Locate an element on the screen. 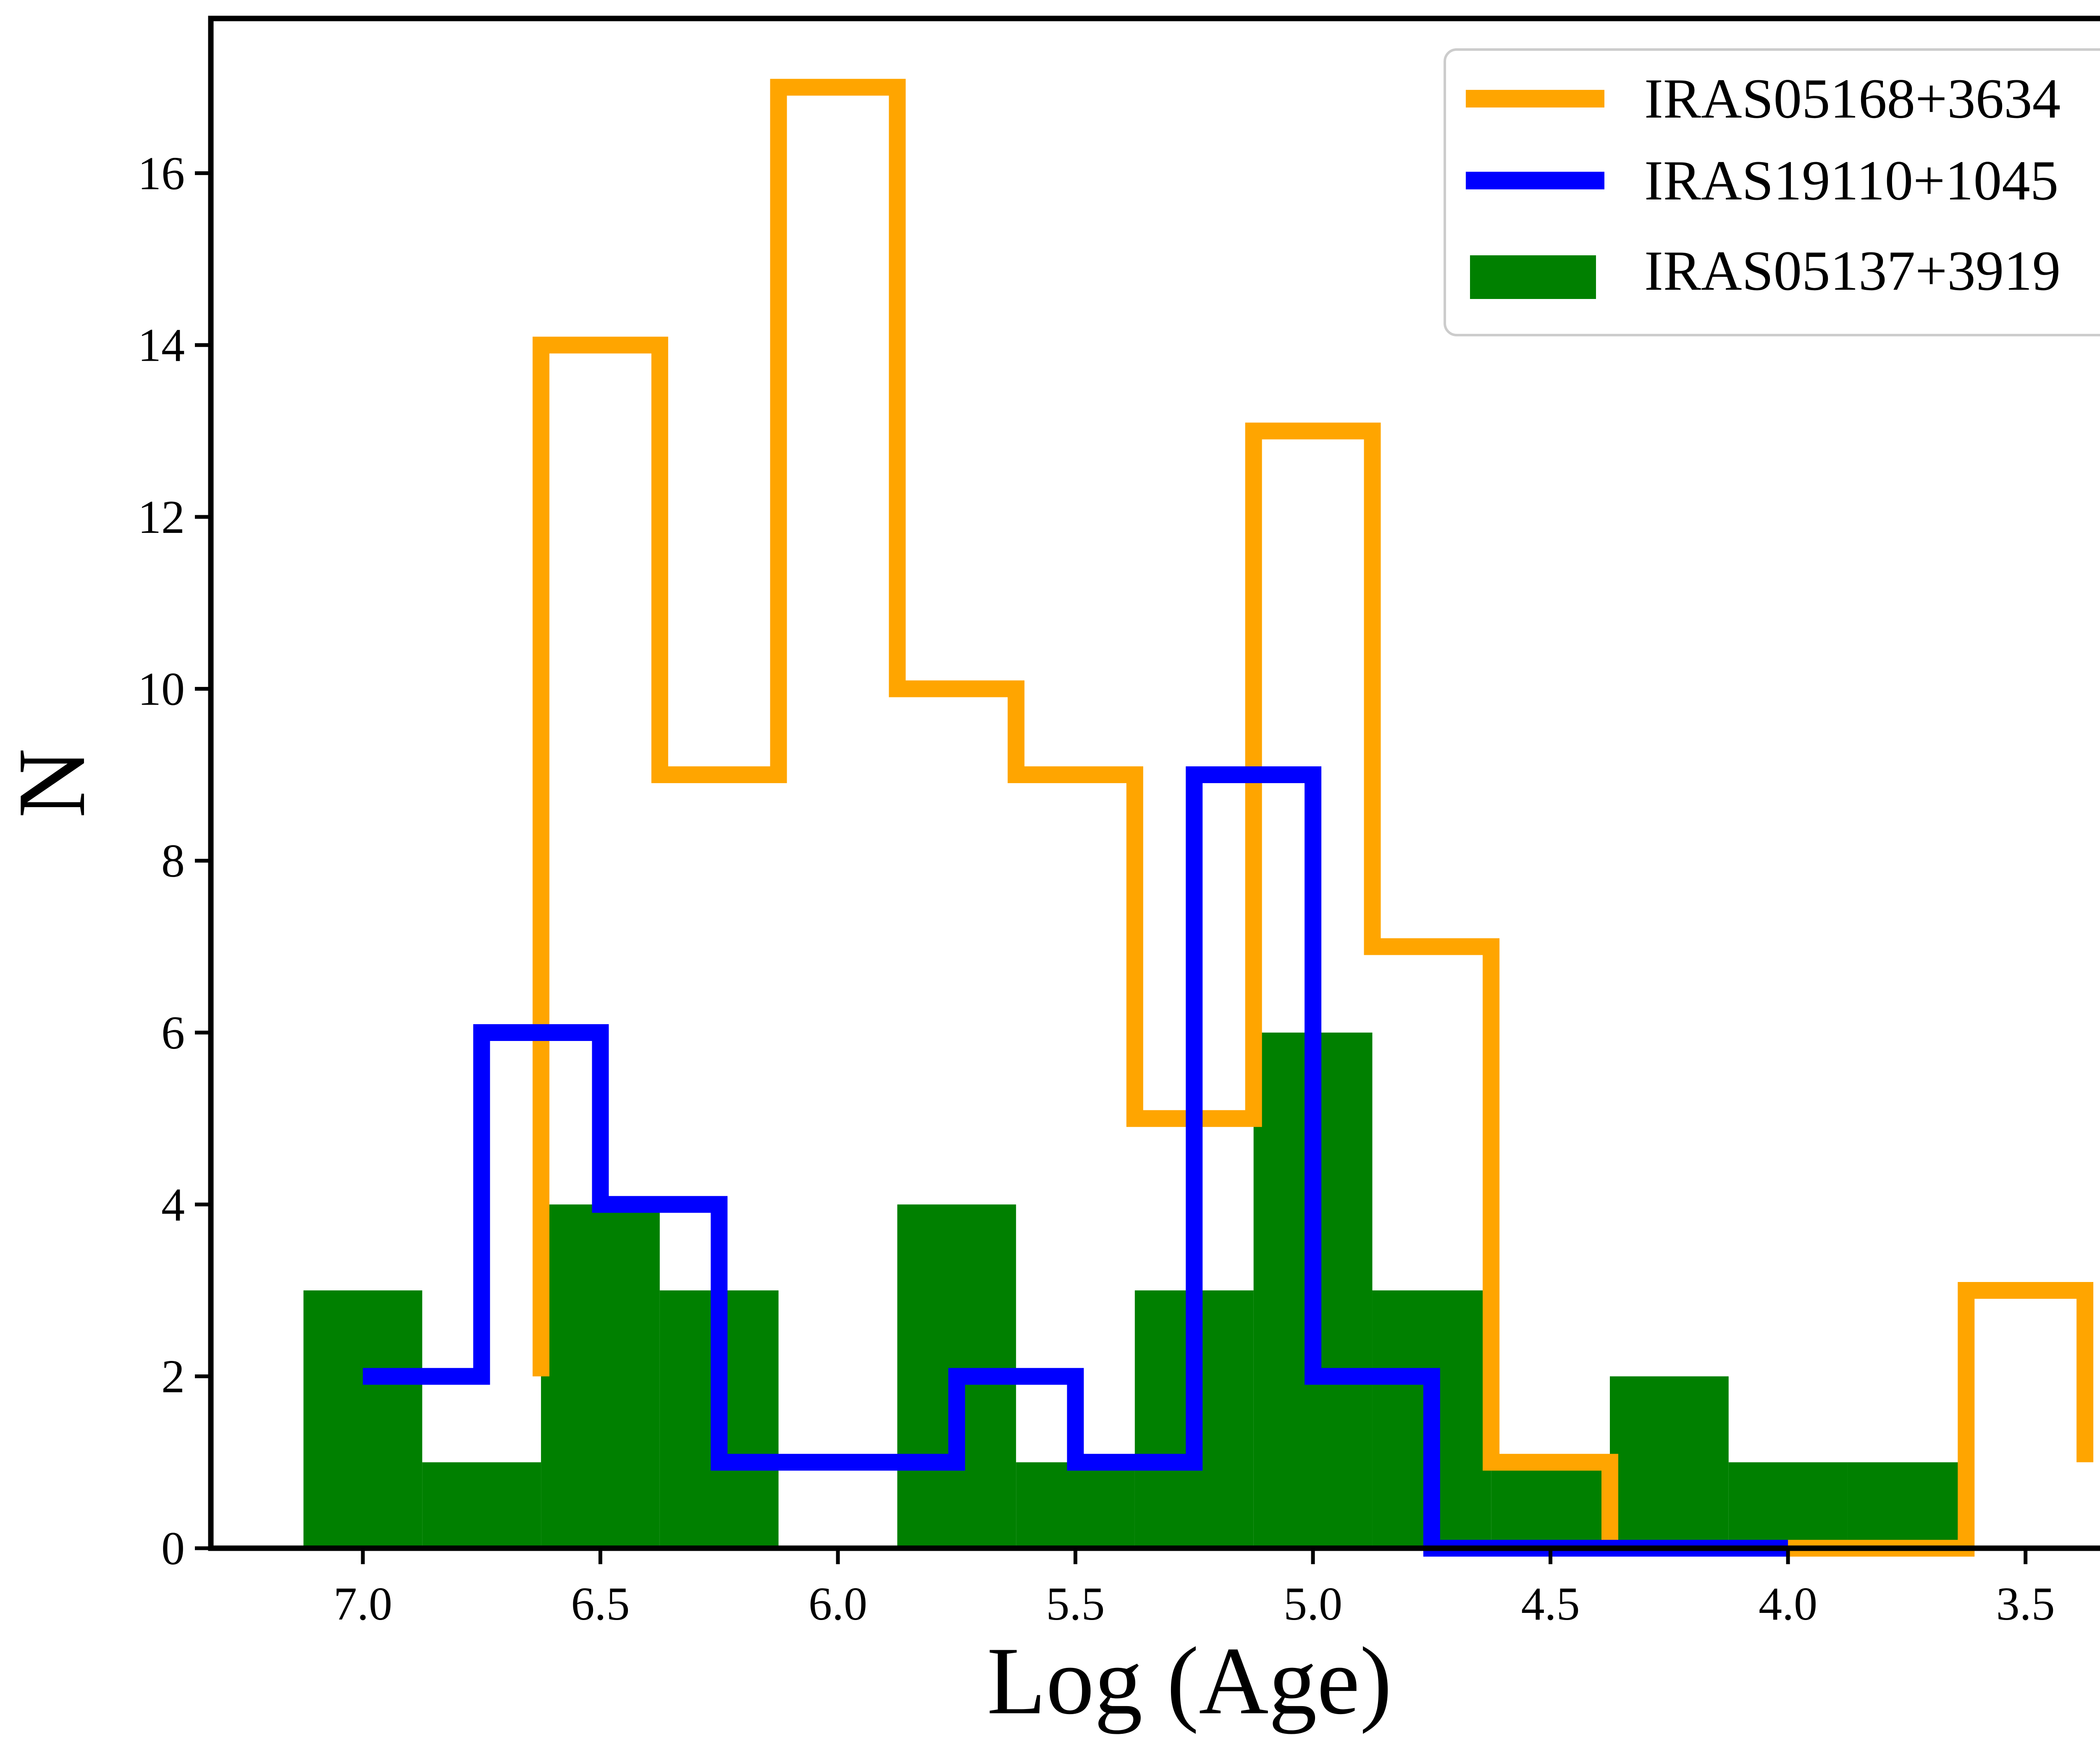  y-tick-label: 4 is located at coordinates (173, 1205).